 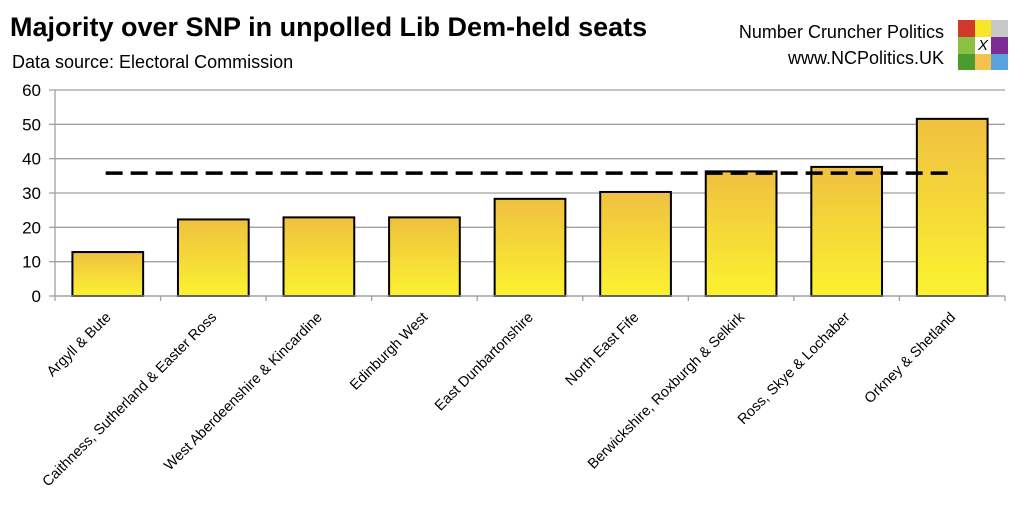 I want to click on brand-url: www.NCPolitics.UK, so click(x=865, y=58).